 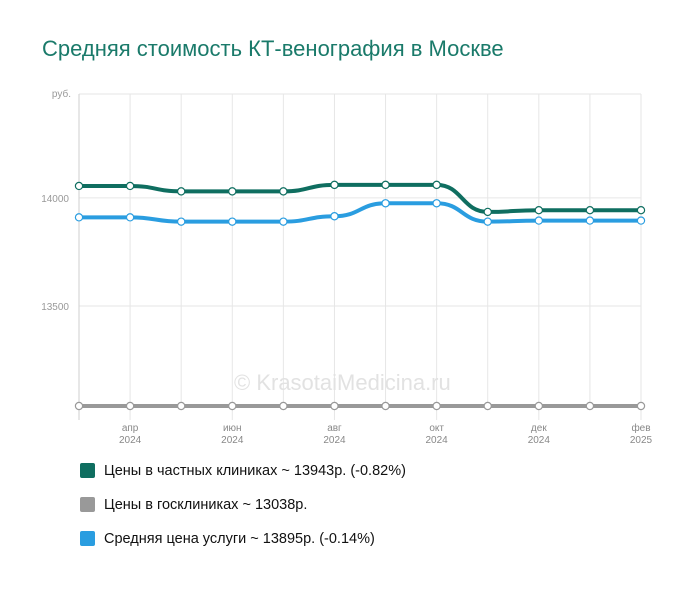 I want to click on y-tick-label: 13500, so click(x=55, y=307).